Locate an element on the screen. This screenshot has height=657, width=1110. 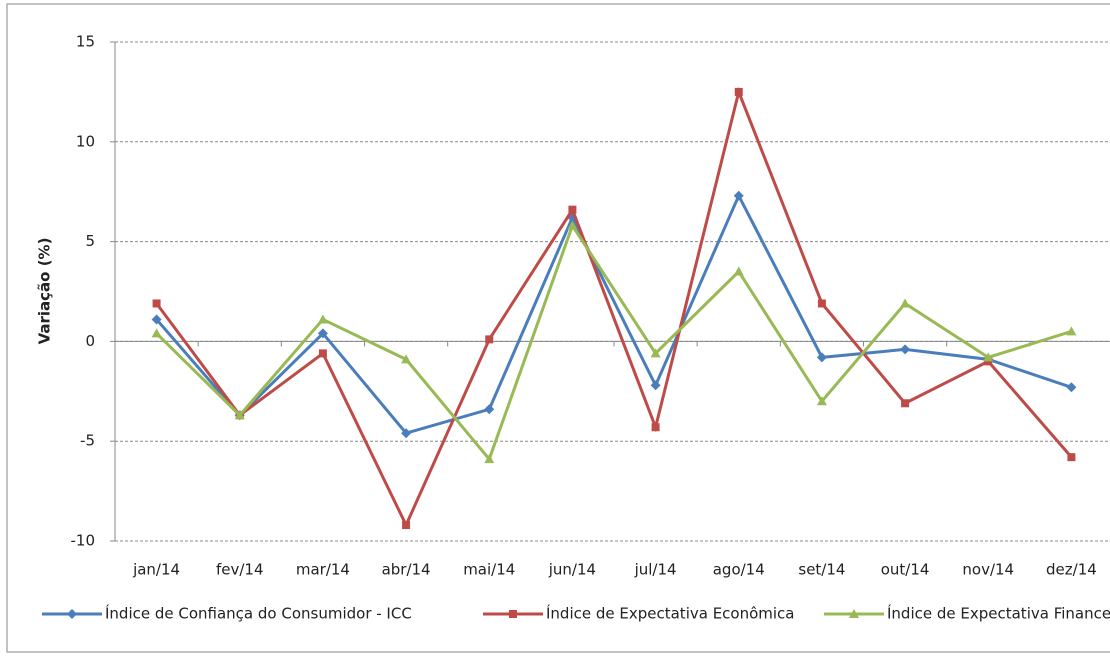
x-tick-label: set/14 is located at coordinates (821, 570).